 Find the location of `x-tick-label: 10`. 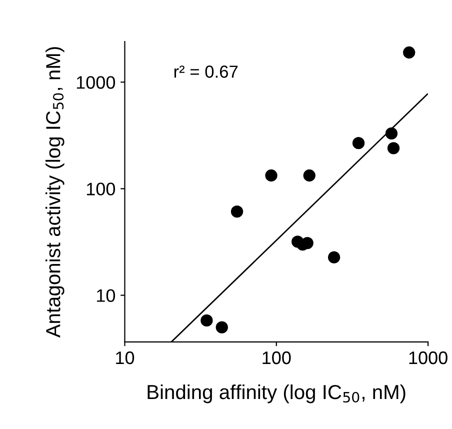

x-tick-label: 10 is located at coordinates (125, 357).